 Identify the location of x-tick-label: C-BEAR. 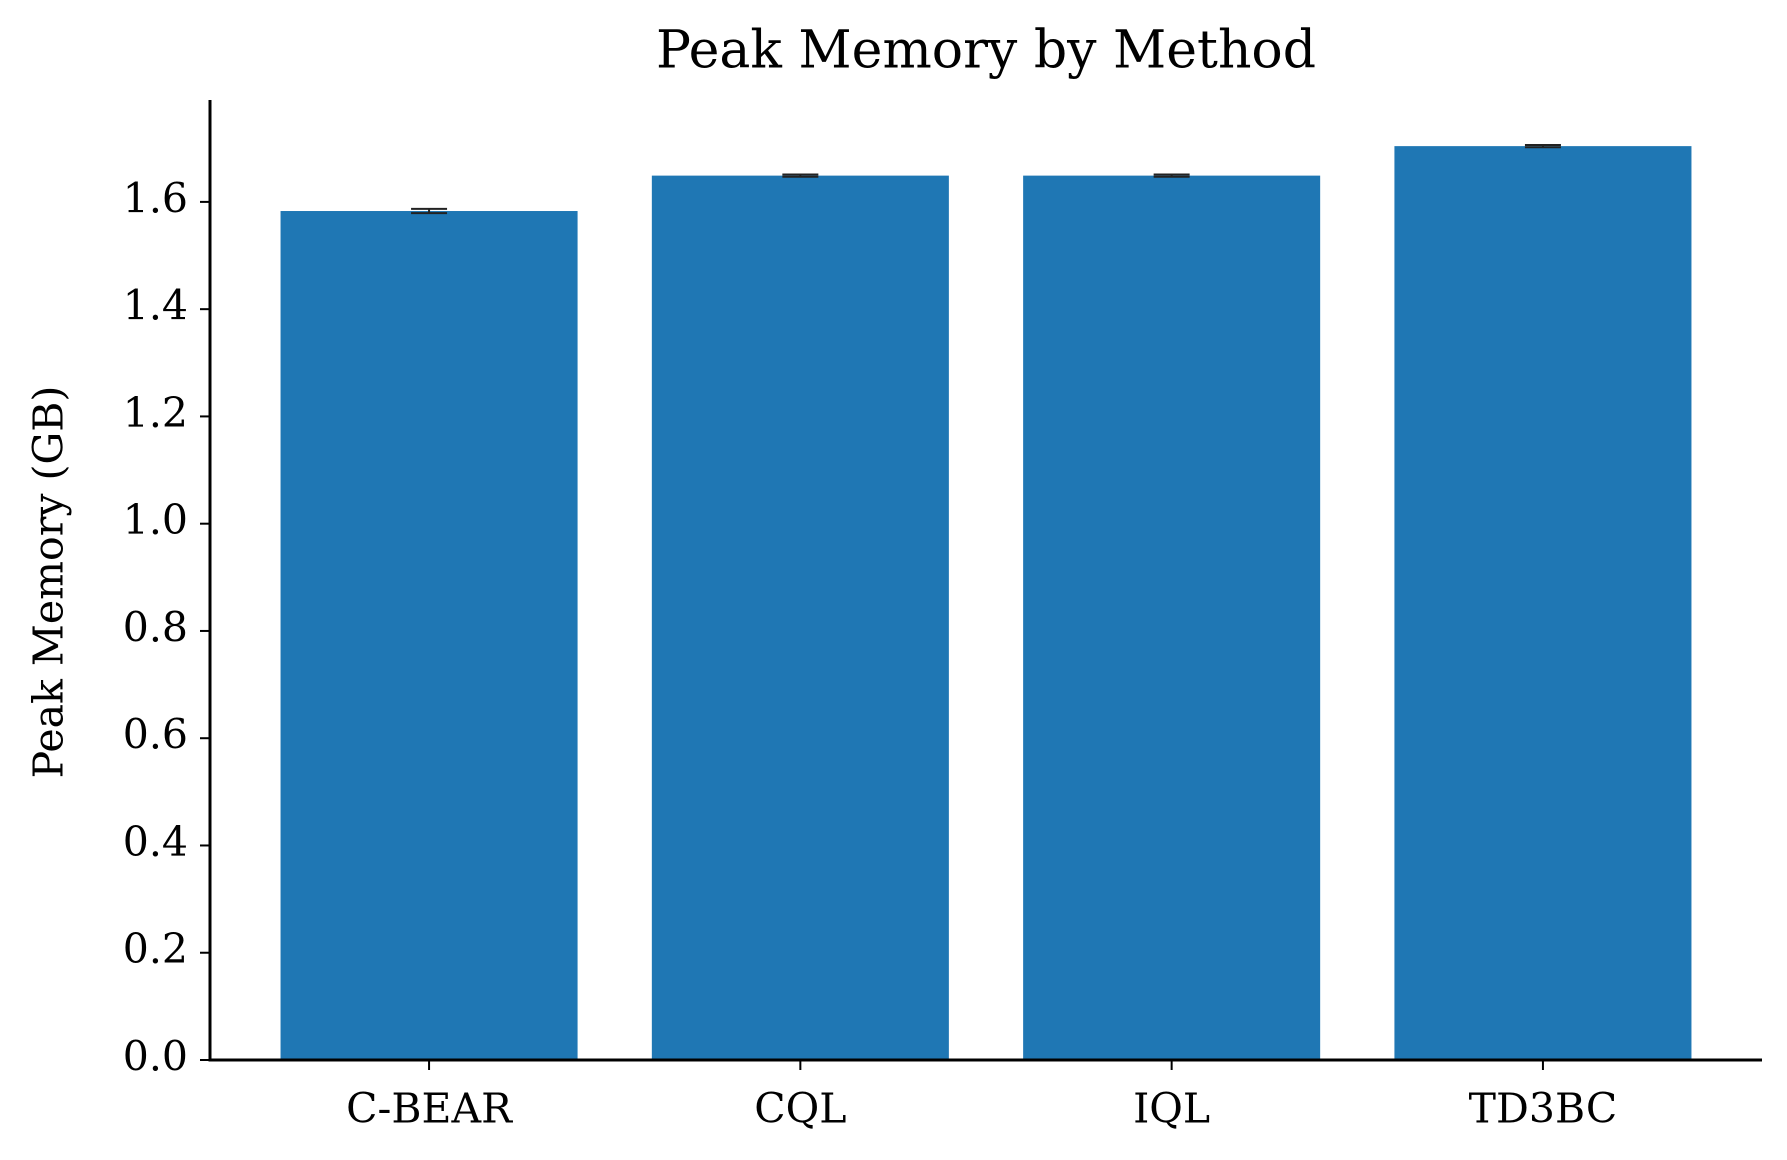
(429, 1109).